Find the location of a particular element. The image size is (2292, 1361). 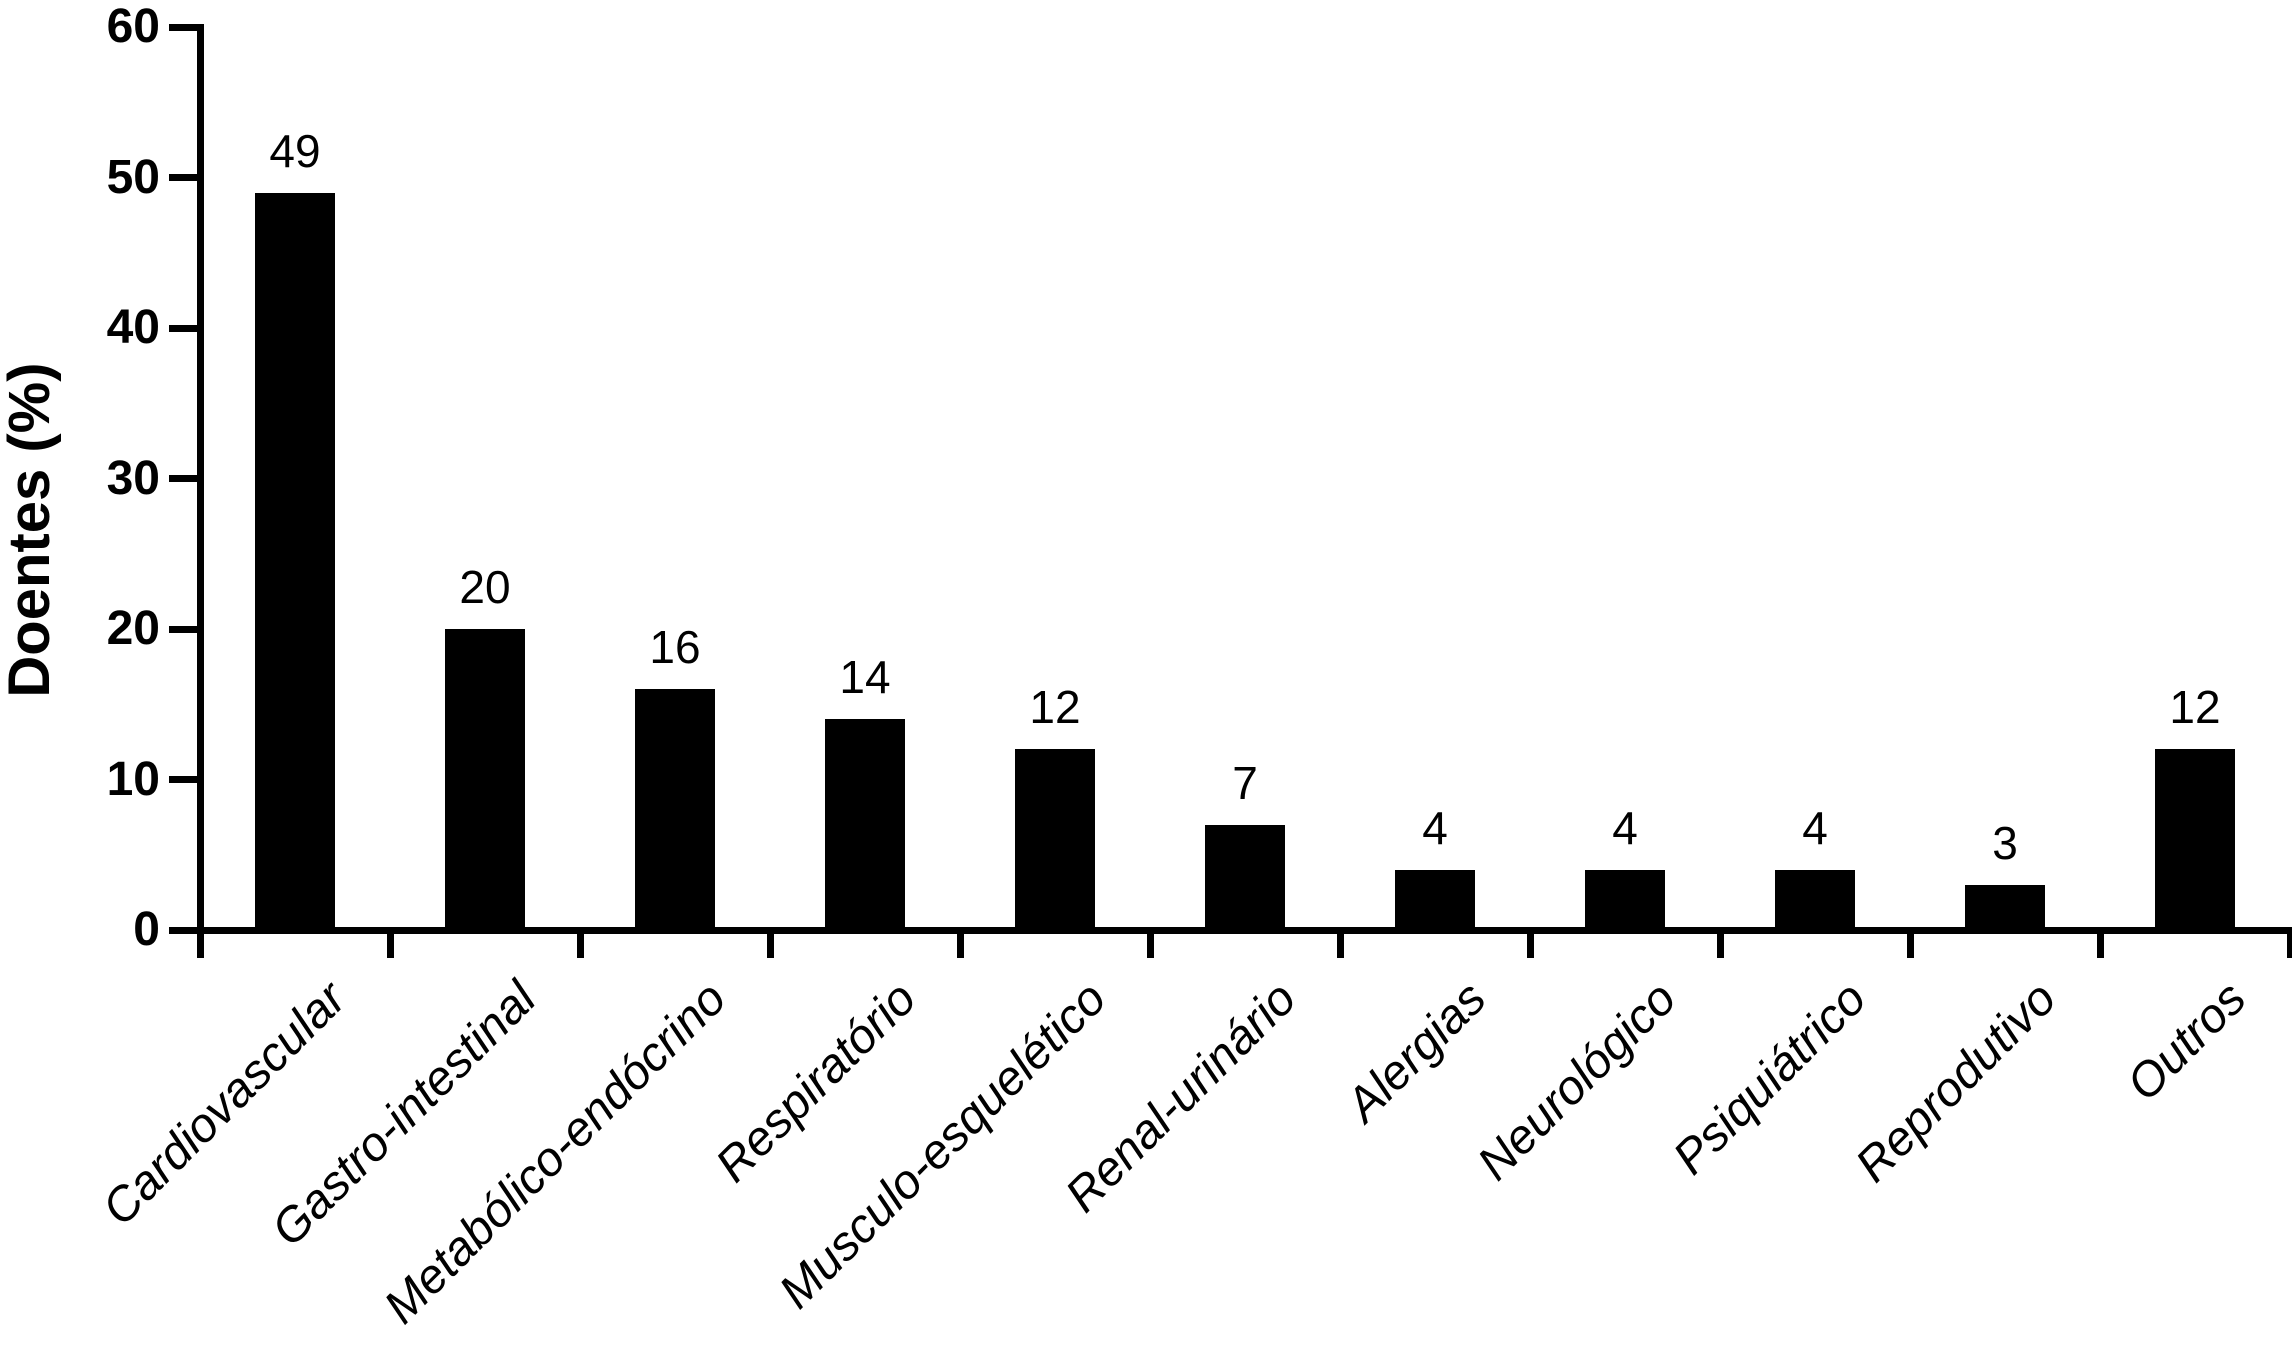

y-tick-label: 20 is located at coordinates (133, 628).